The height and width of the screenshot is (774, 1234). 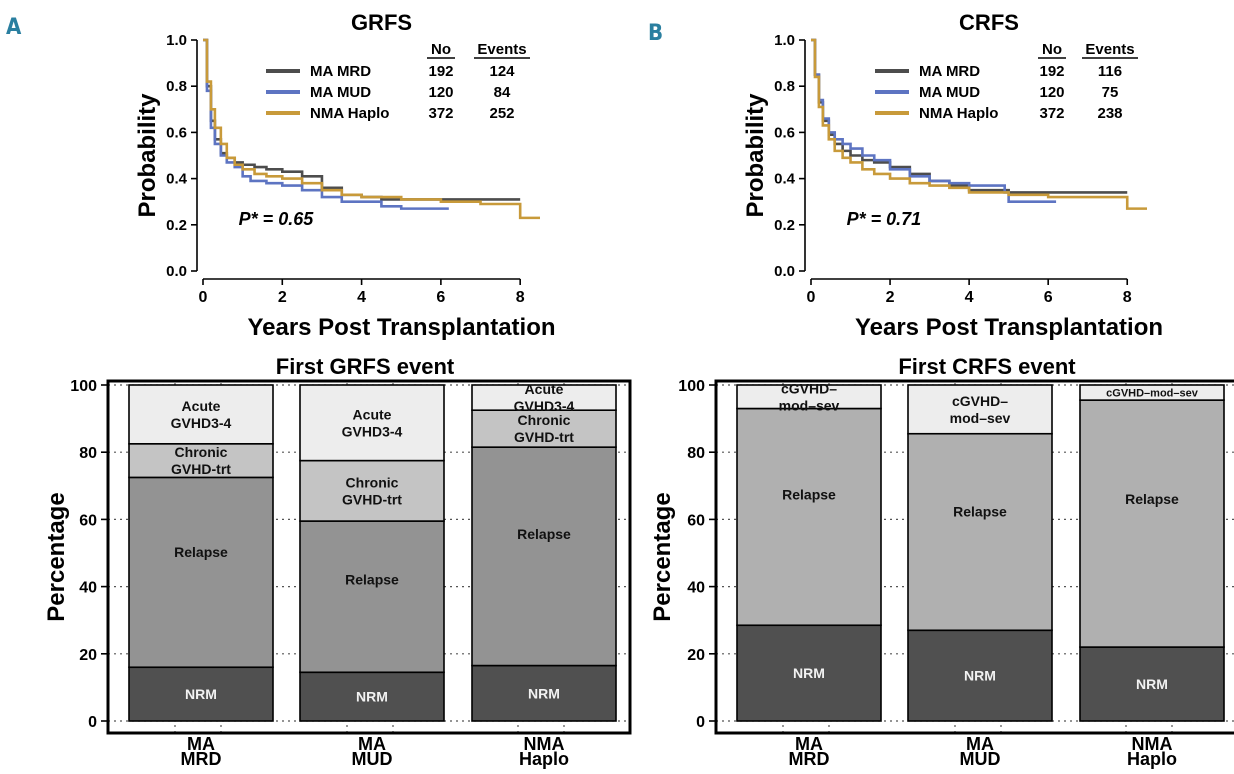 What do you see at coordinates (784, 40) in the screenshot?
I see `y-tick-label: 1.0` at bounding box center [784, 40].